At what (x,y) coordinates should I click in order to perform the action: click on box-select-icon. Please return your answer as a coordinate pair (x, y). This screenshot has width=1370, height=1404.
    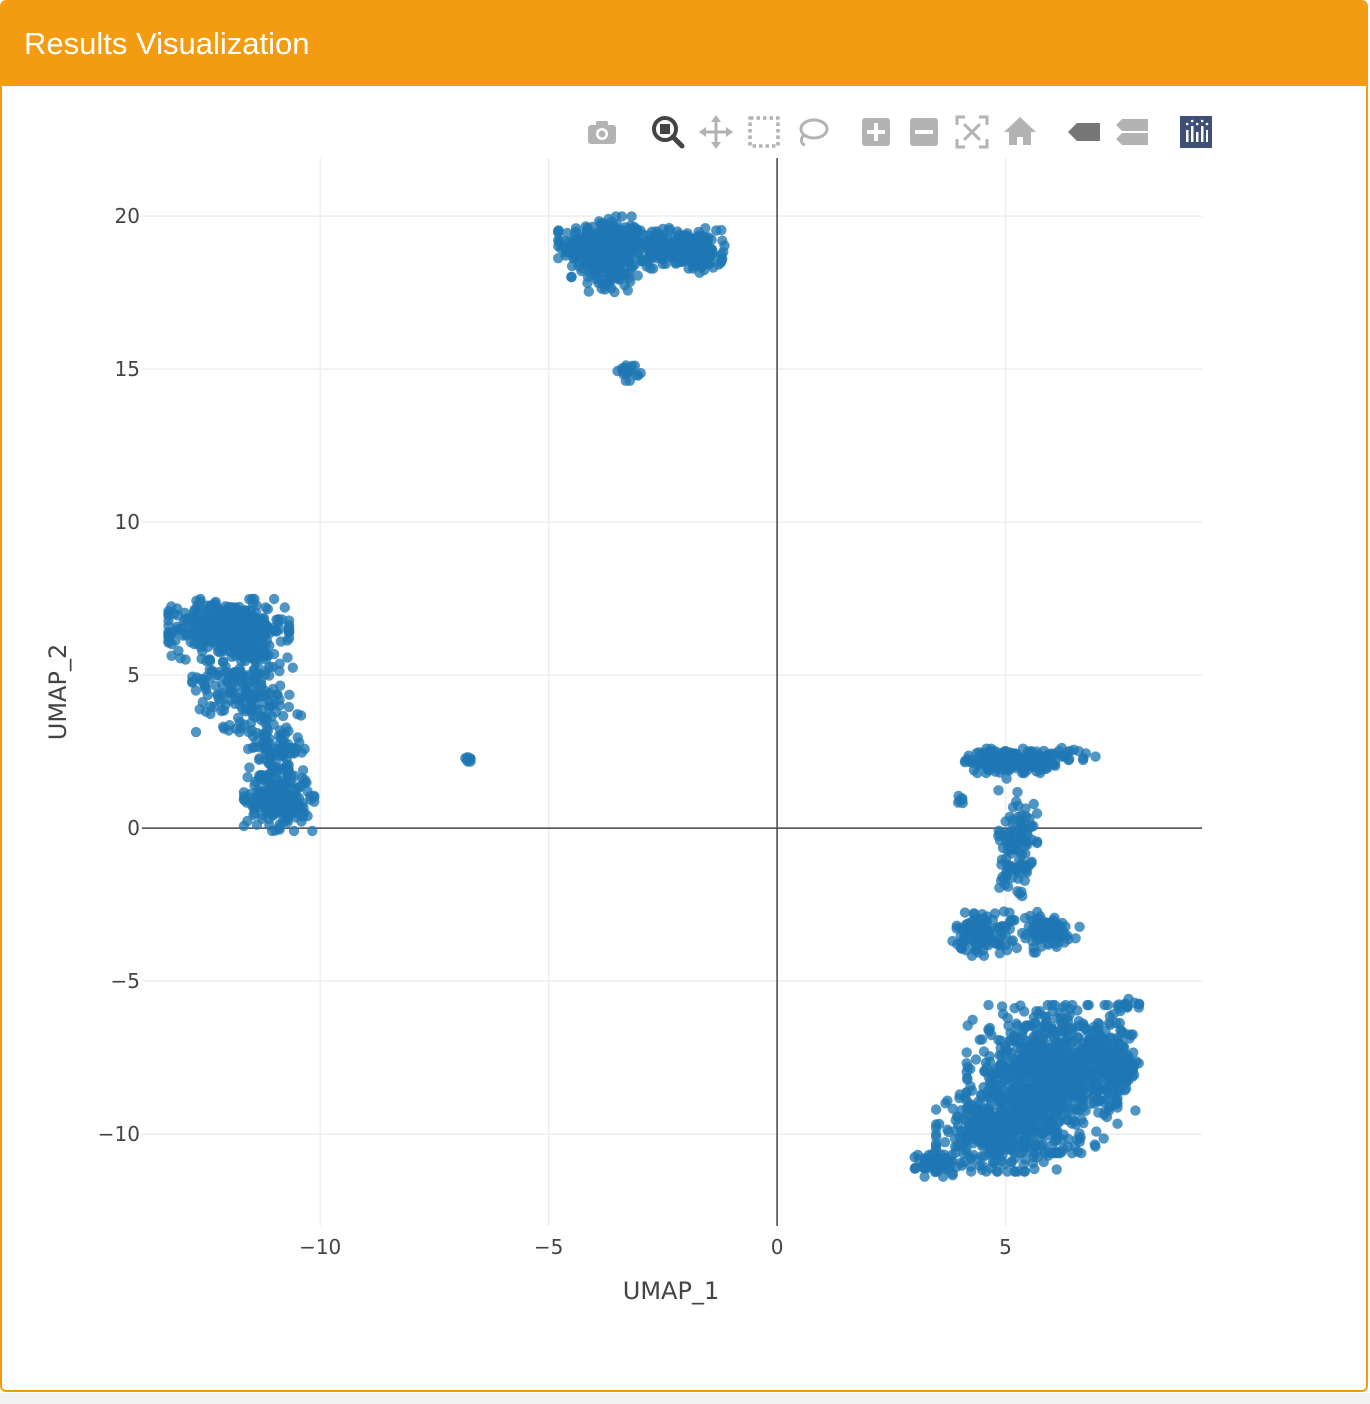
    Looking at the image, I should click on (764, 132).